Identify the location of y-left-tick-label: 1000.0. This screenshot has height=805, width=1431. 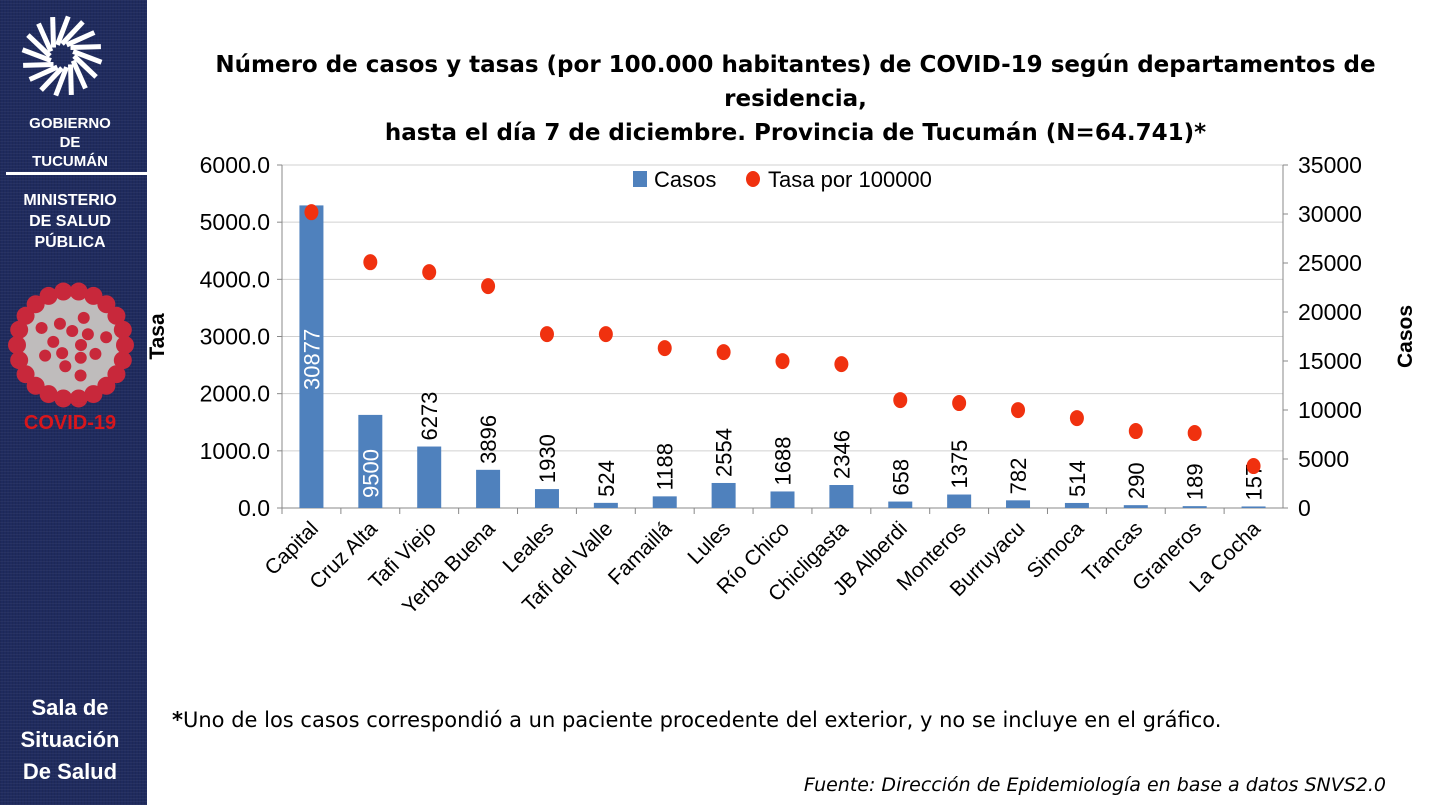
(235, 451).